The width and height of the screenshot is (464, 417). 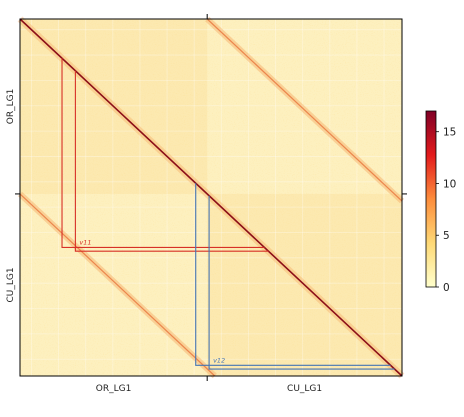 What do you see at coordinates (446, 288) in the screenshot?
I see `colorbar-tick-label: 0` at bounding box center [446, 288].